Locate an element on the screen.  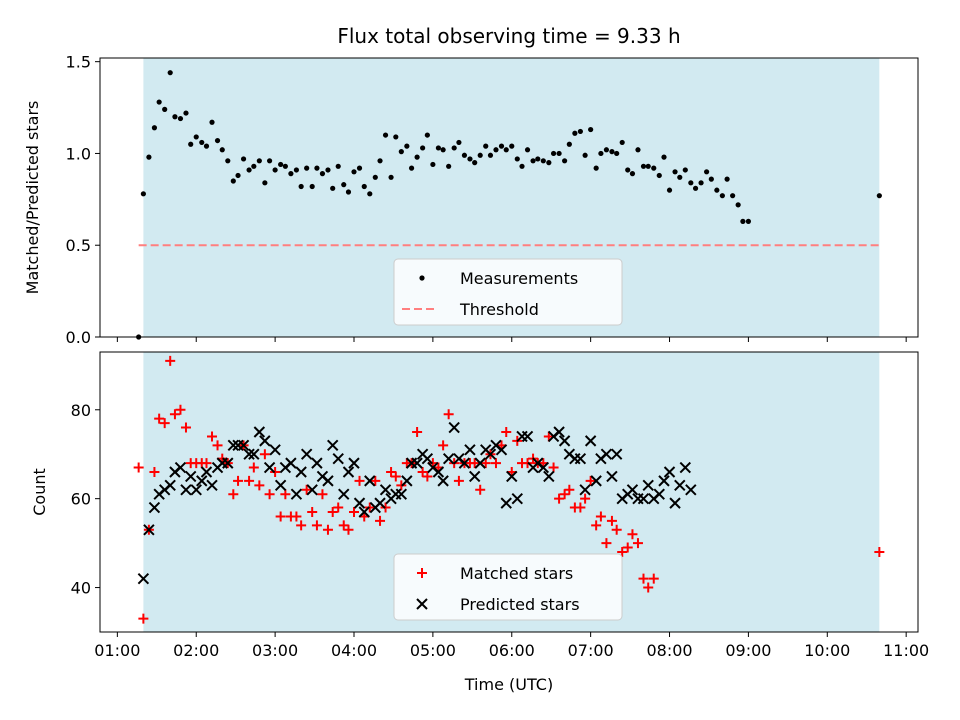
x-tick-label: 10:00 is located at coordinates (827, 650).